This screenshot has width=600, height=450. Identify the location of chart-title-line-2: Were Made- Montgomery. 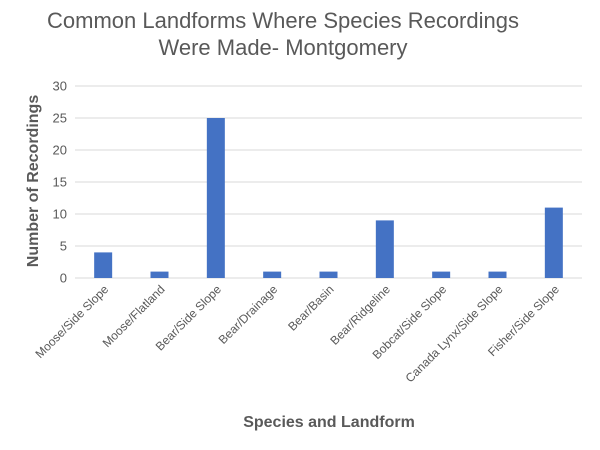
(282, 47).